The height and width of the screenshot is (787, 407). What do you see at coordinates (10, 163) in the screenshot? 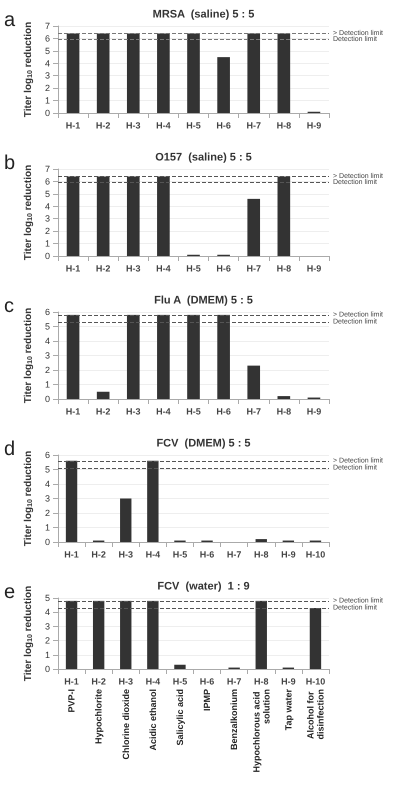
I see `text: b` at bounding box center [10, 163].